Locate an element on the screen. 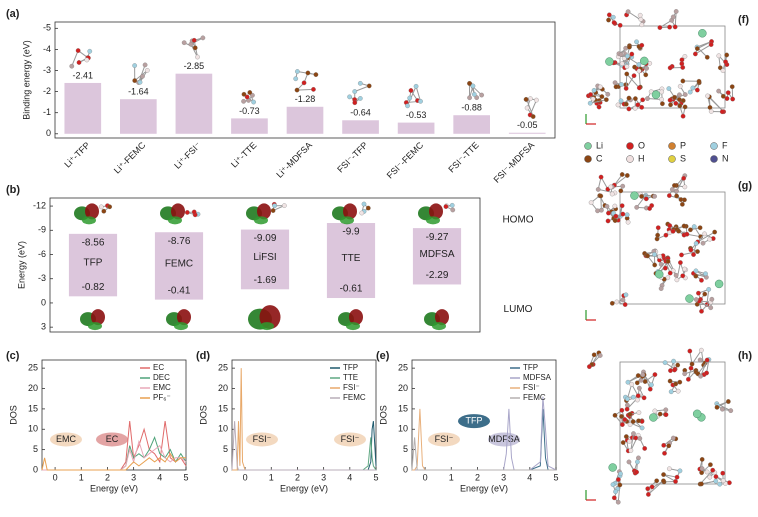 The image size is (758, 517). atom-legend-label: C is located at coordinates (599, 158).